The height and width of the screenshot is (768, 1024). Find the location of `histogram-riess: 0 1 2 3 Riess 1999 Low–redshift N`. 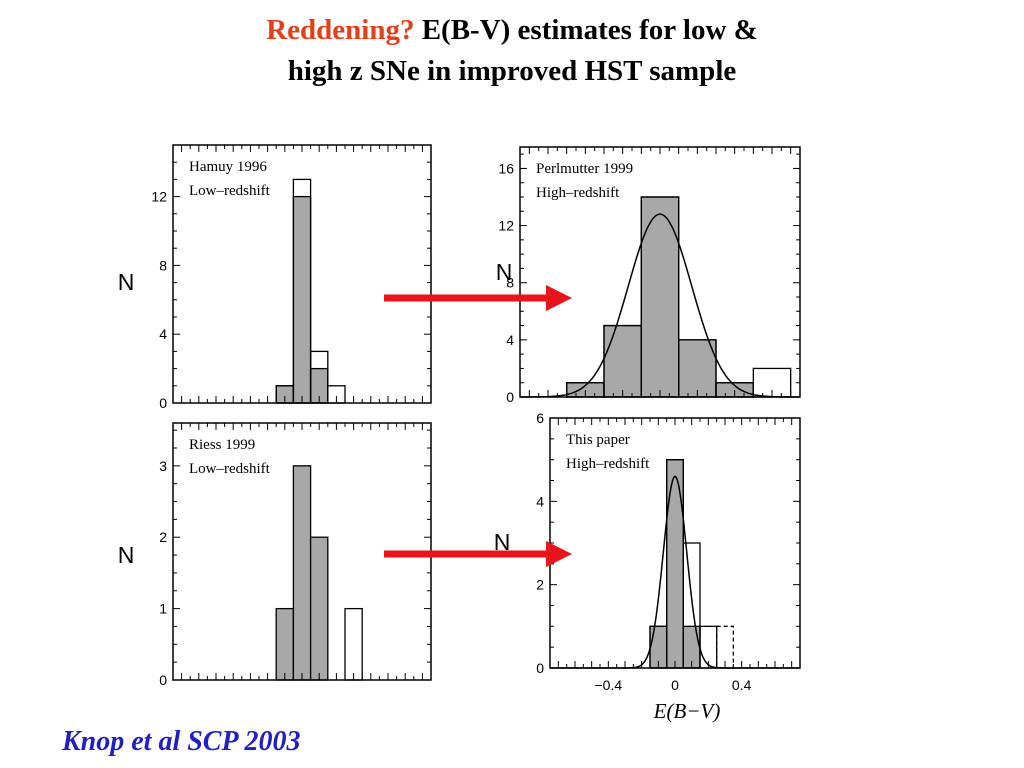

histogram-riess: 0 1 2 3 Riess 1999 Low–redshift N is located at coordinates (275, 555).